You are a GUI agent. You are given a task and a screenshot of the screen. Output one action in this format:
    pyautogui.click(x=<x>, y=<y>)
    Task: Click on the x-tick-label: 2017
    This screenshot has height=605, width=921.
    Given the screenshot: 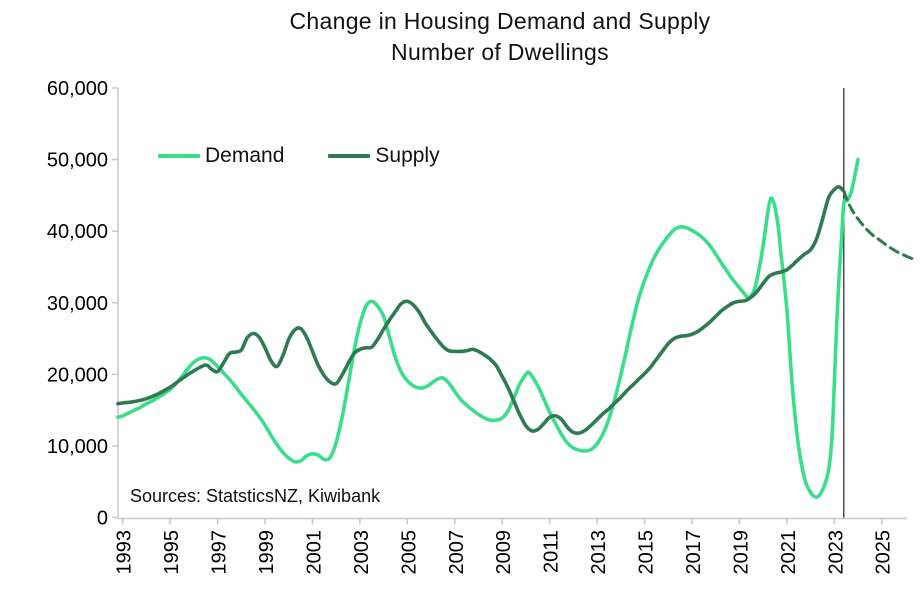 What is the action you would take?
    pyautogui.click(x=694, y=552)
    